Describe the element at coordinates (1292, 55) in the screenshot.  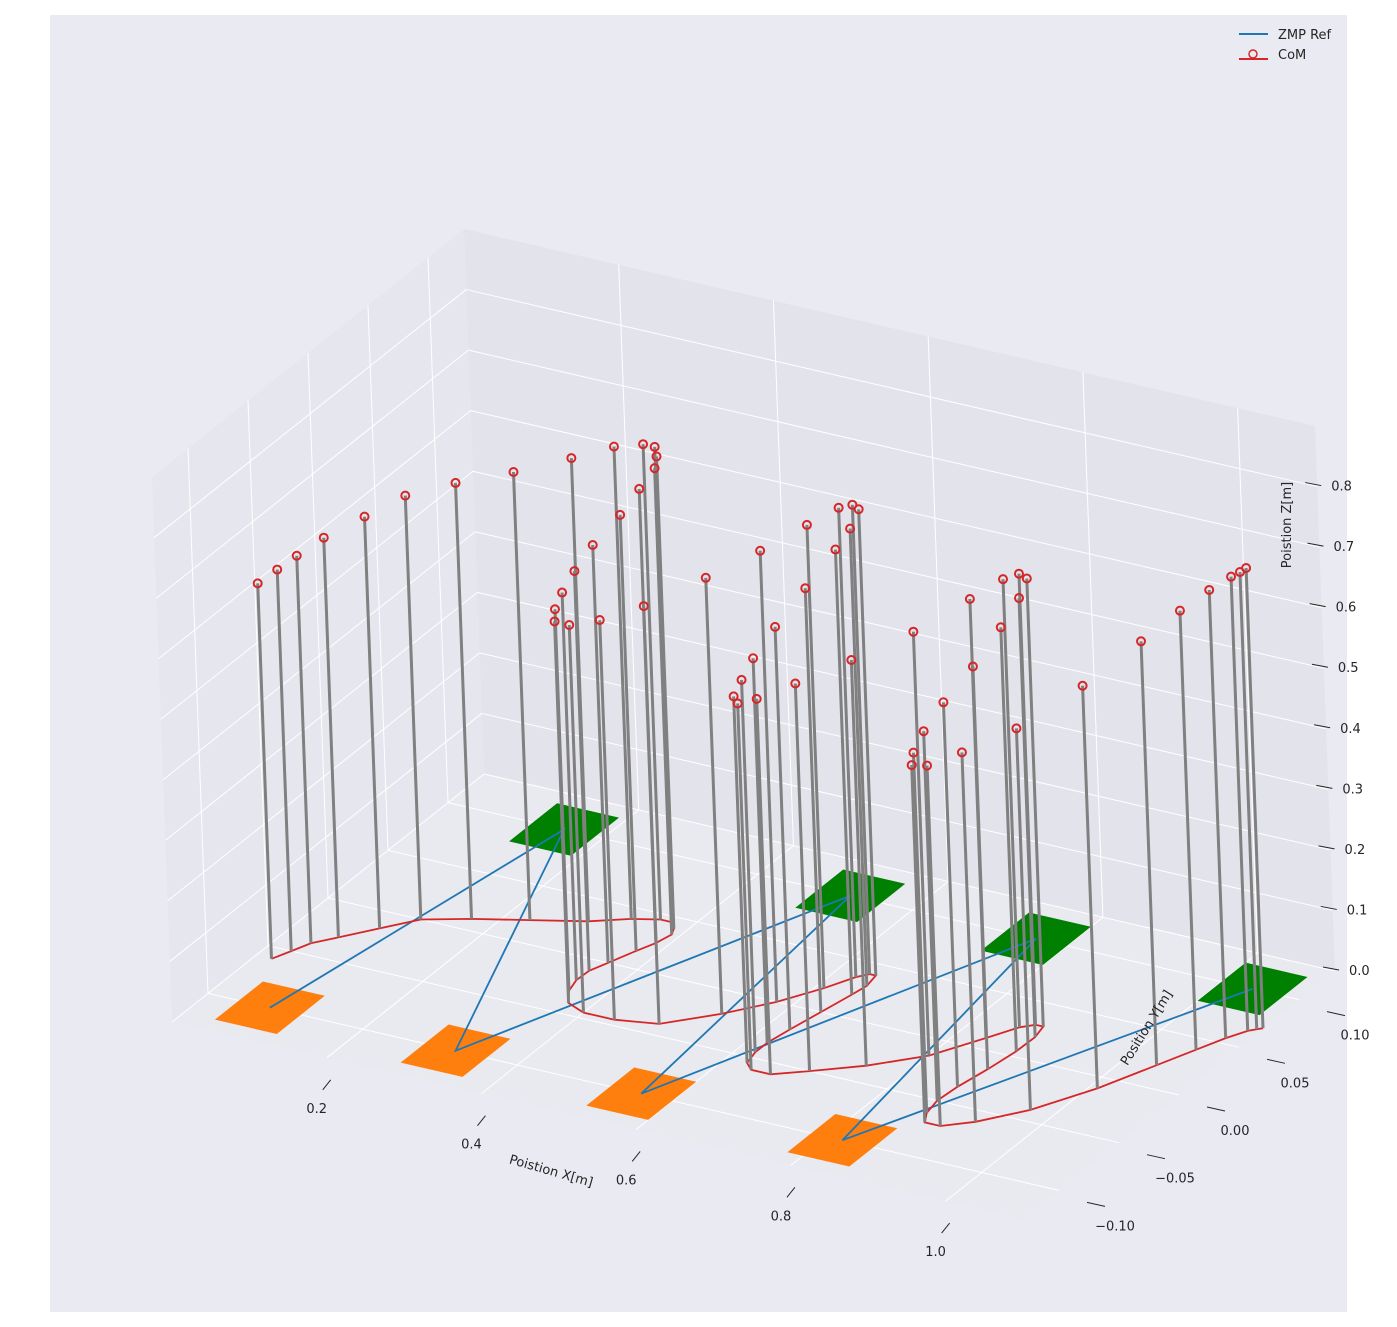
I see `legend-com-label: CoM` at that location.